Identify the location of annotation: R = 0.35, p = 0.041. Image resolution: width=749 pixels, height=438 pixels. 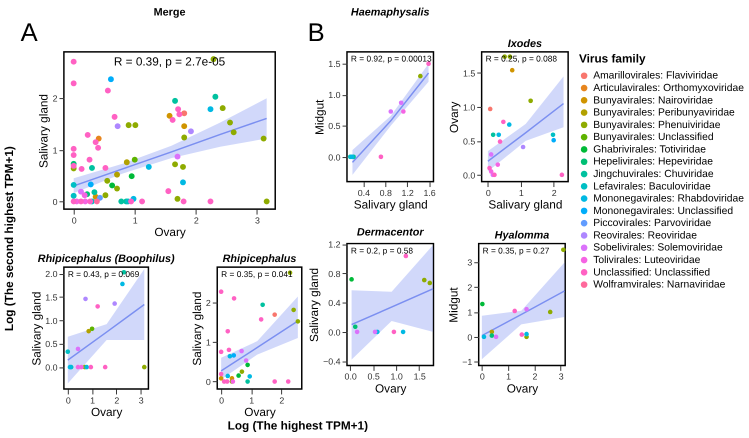
(257, 273).